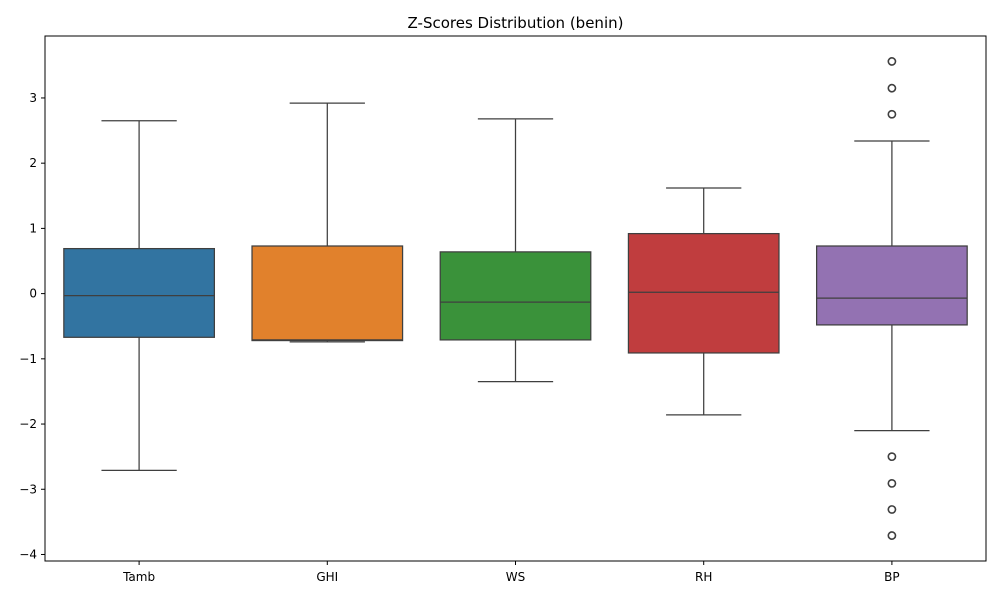 This screenshot has width=1000, height=600. I want to click on box-group-bp, so click(891, 298).